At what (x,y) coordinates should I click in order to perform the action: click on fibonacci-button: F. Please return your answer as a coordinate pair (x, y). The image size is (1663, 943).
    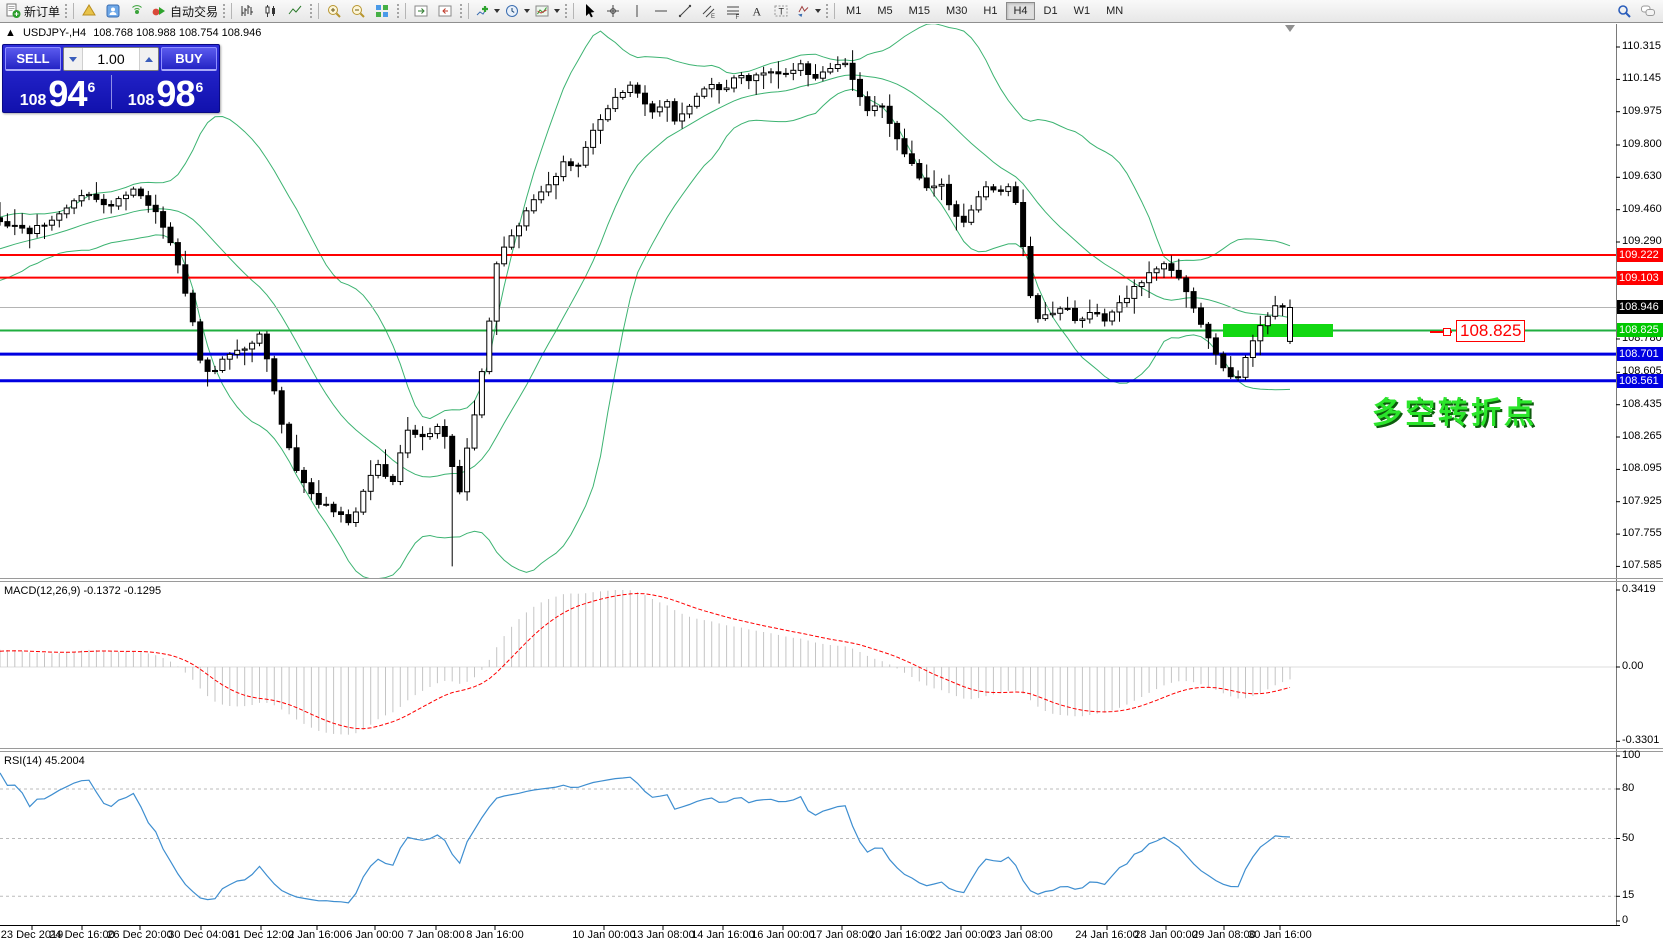
    Looking at the image, I should click on (733, 11).